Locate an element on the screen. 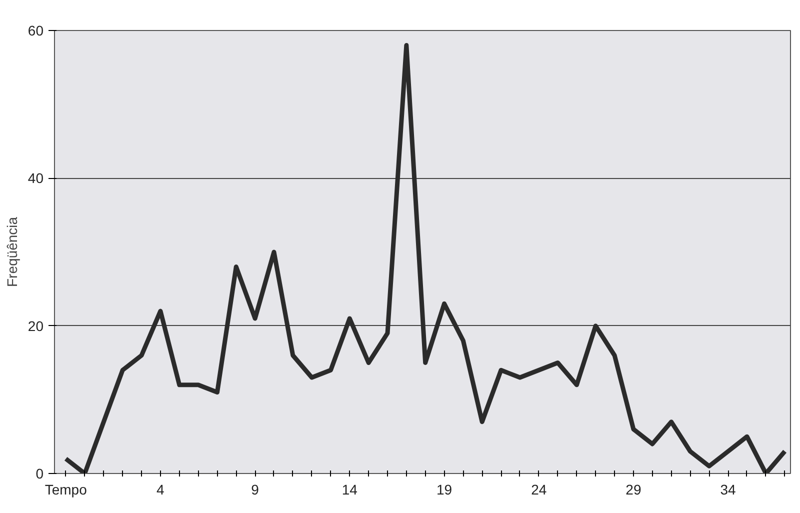 The image size is (800, 513). y-axis-title: Freqüência is located at coordinates (12, 252).